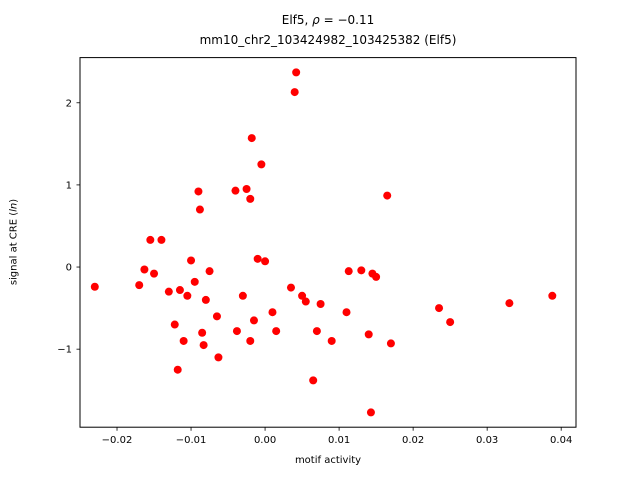 The width and height of the screenshot is (640, 480). What do you see at coordinates (487, 440) in the screenshot?
I see `x-tick-label: 0.03` at bounding box center [487, 440].